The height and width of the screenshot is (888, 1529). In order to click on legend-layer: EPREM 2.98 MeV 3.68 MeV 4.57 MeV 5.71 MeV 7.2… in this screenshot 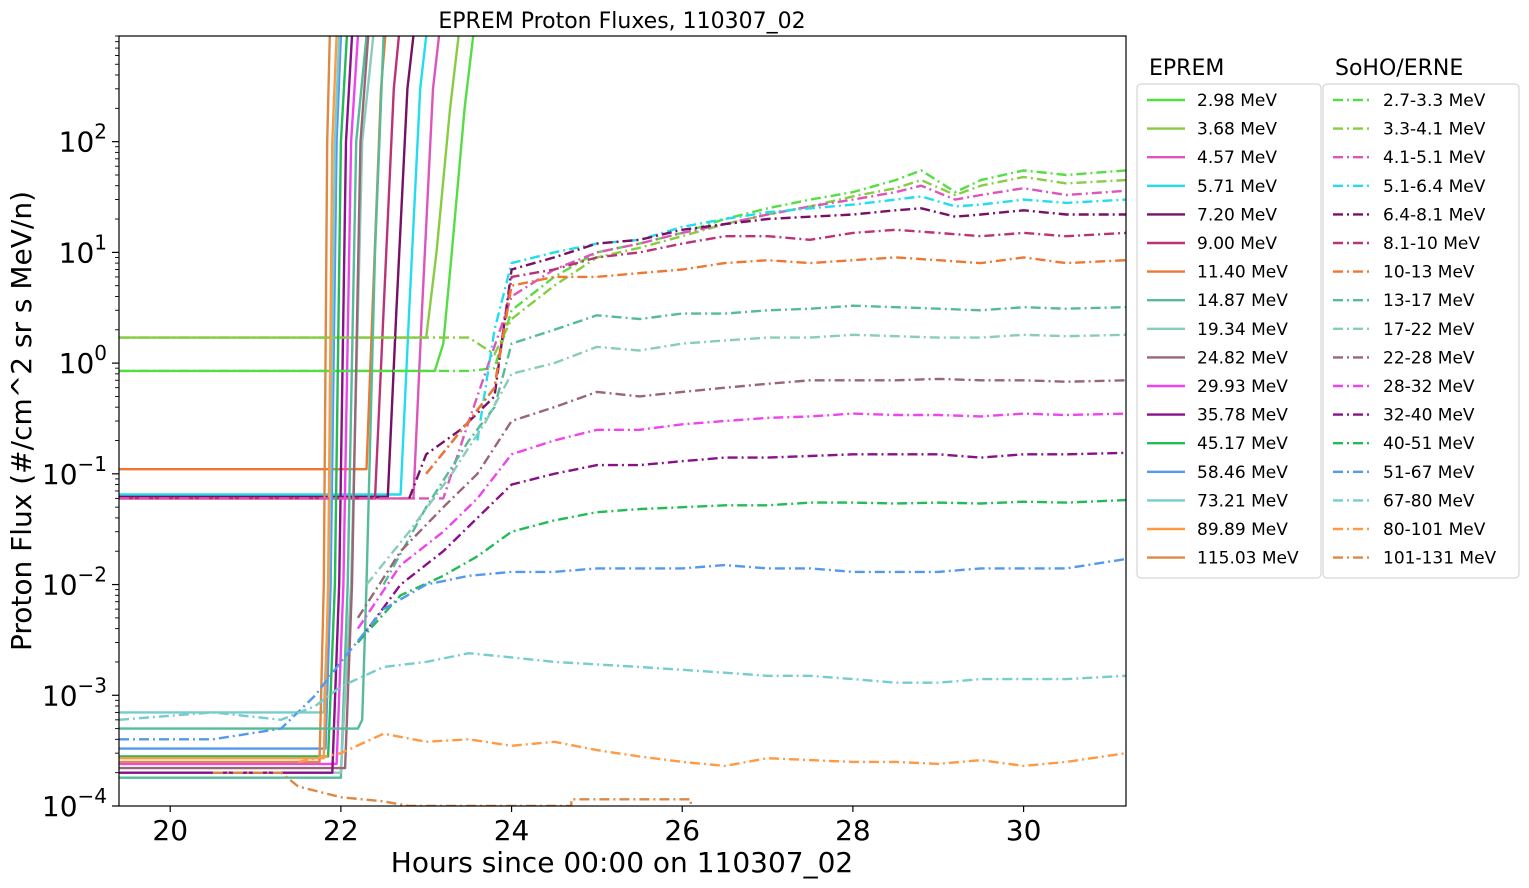, I will do `click(1328, 317)`.